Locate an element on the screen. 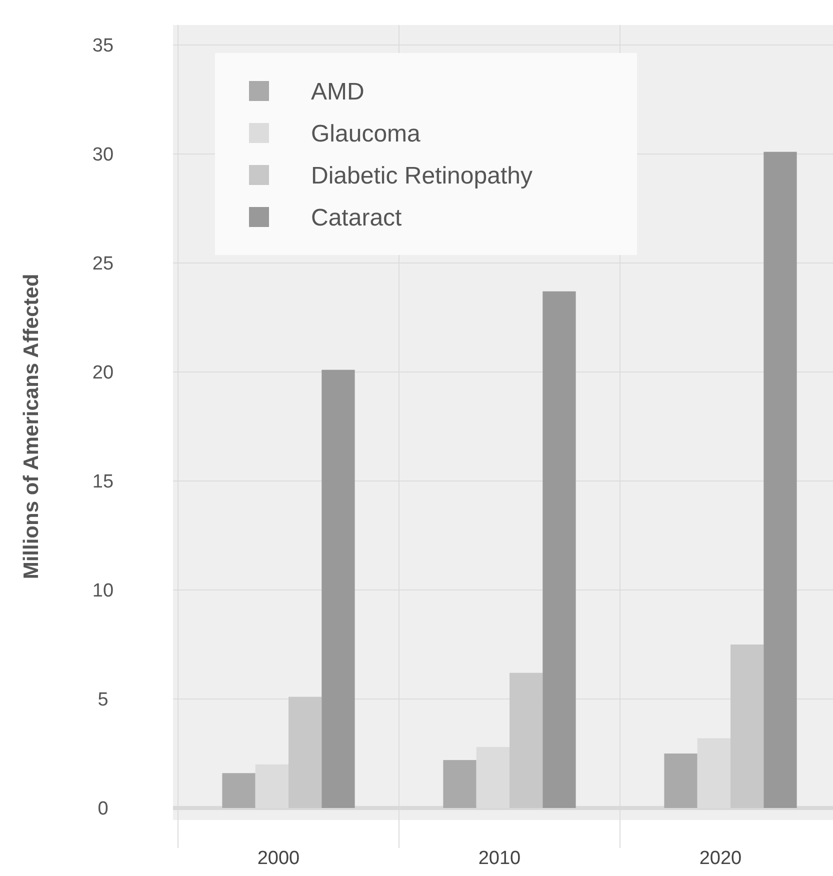 The image size is (833, 876). y-tick-label: 35 is located at coordinates (103, 46).